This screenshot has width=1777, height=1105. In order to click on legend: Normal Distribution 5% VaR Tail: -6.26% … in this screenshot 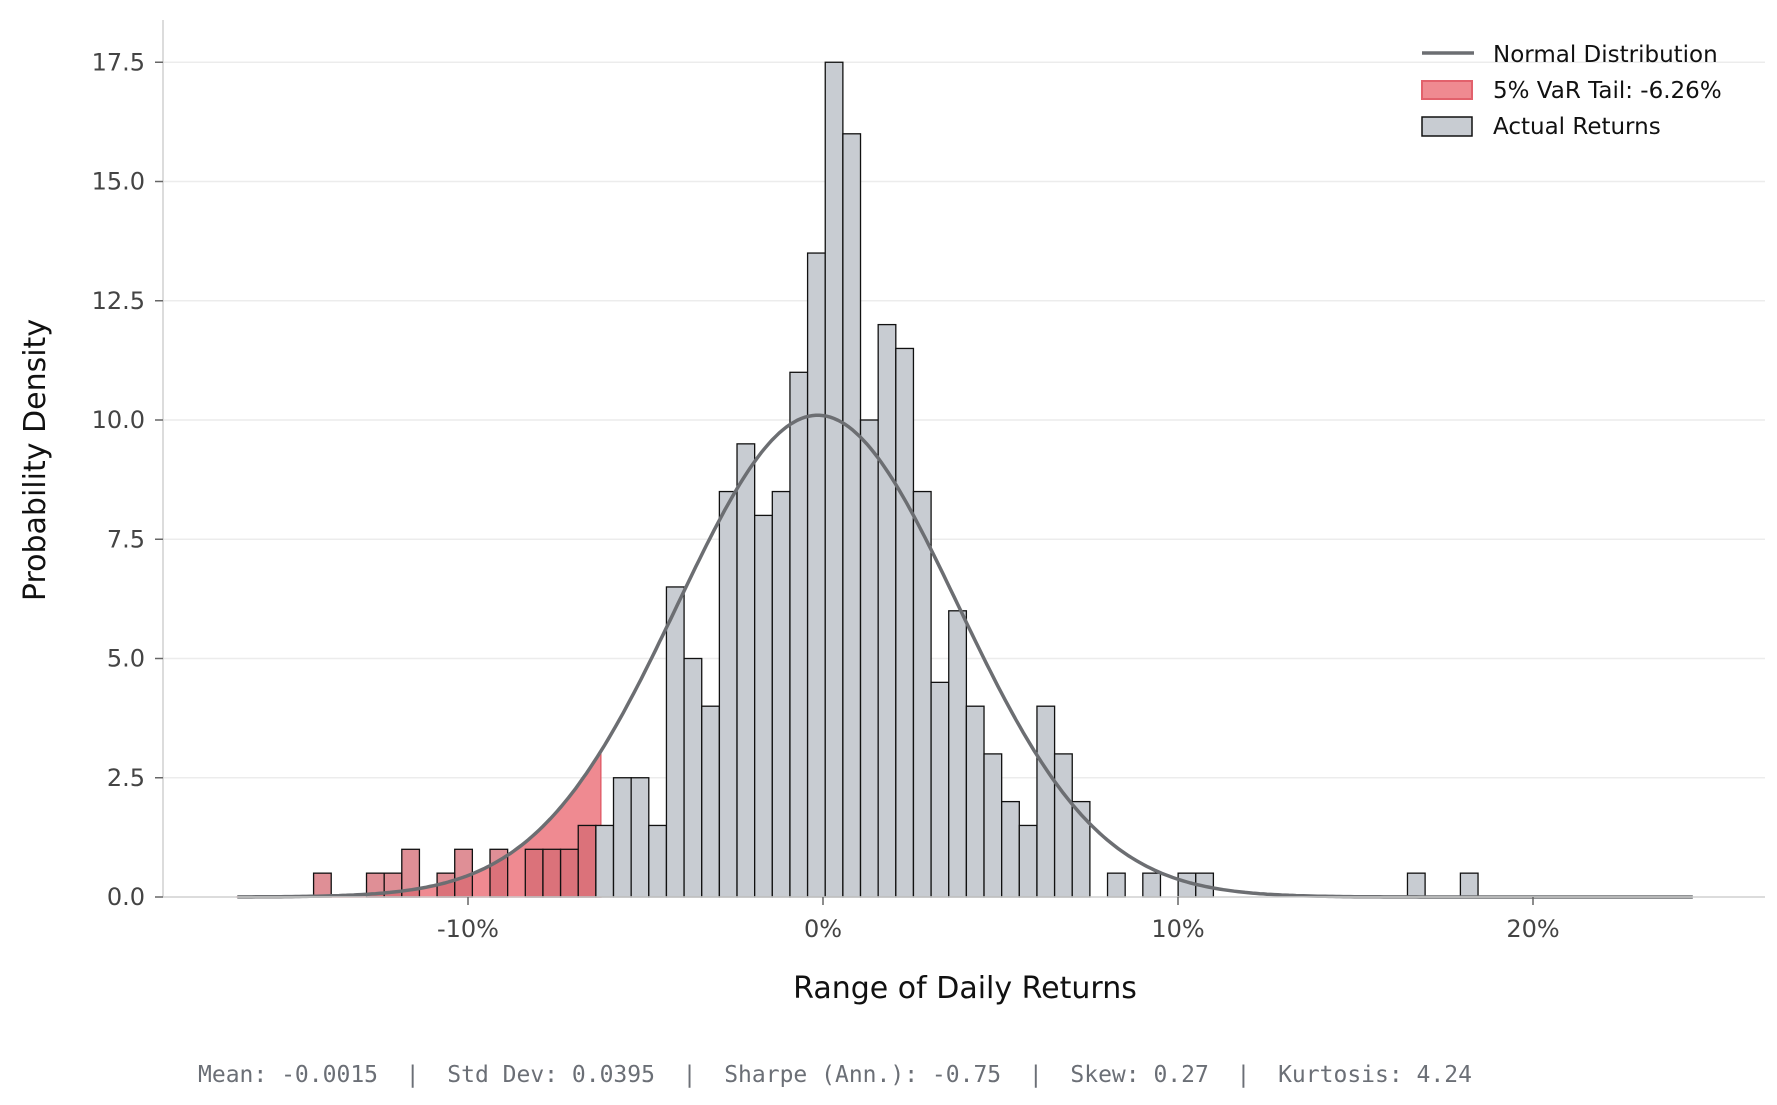, I will do `click(1571, 91)`.